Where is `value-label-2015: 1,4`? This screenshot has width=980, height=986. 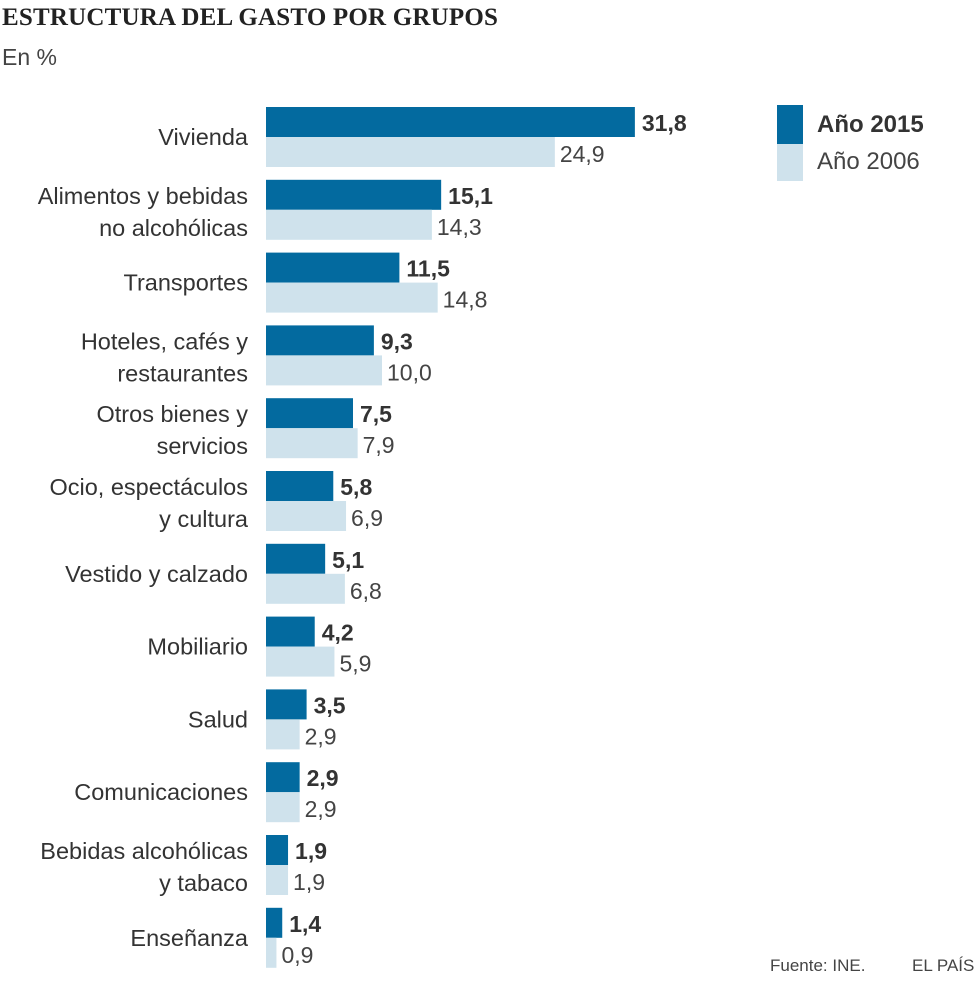 value-label-2015: 1,4 is located at coordinates (305, 924).